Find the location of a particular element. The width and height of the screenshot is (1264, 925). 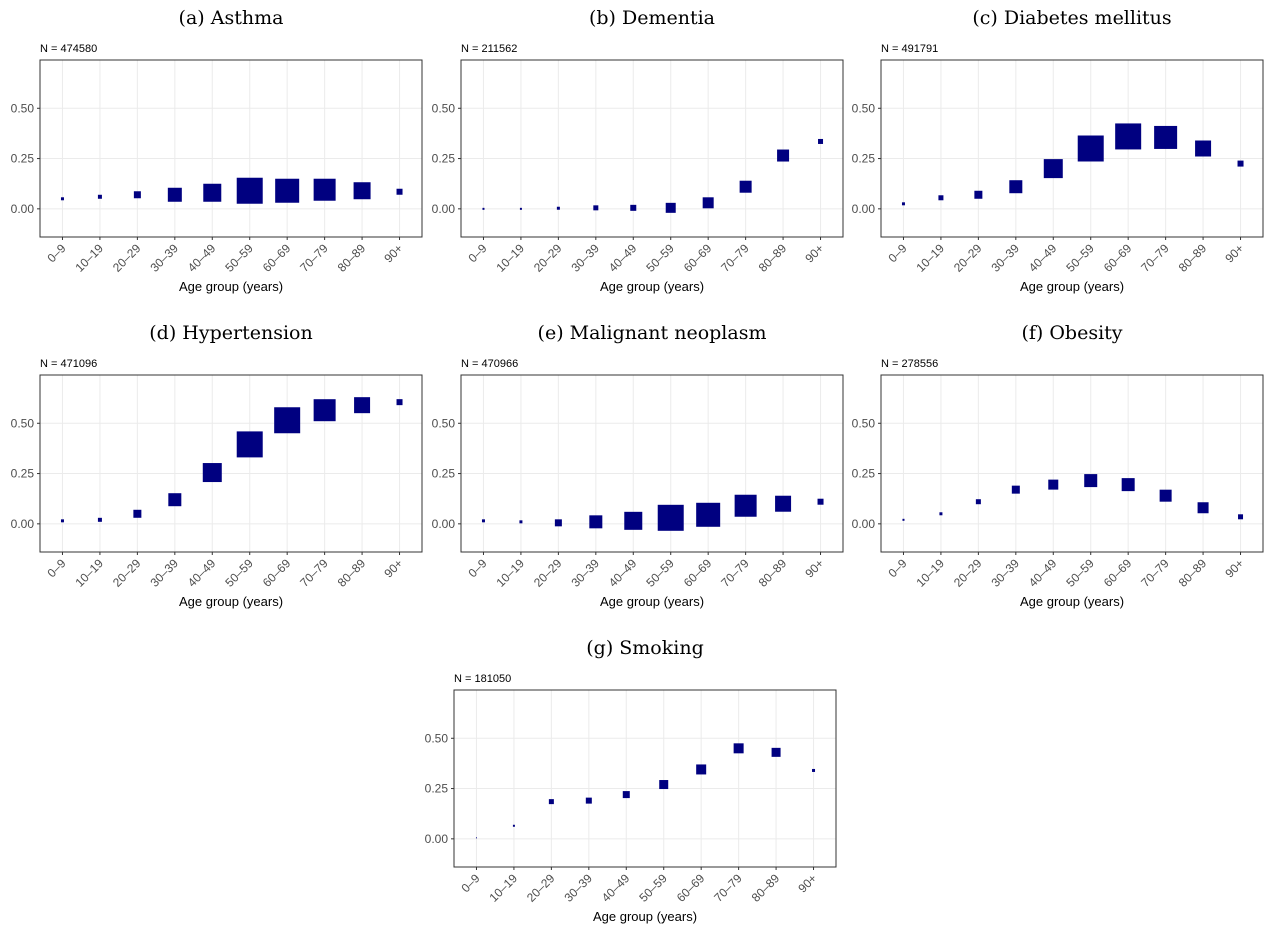

panel-title: (e) Malignant neoplasm is located at coordinates (652, 333).